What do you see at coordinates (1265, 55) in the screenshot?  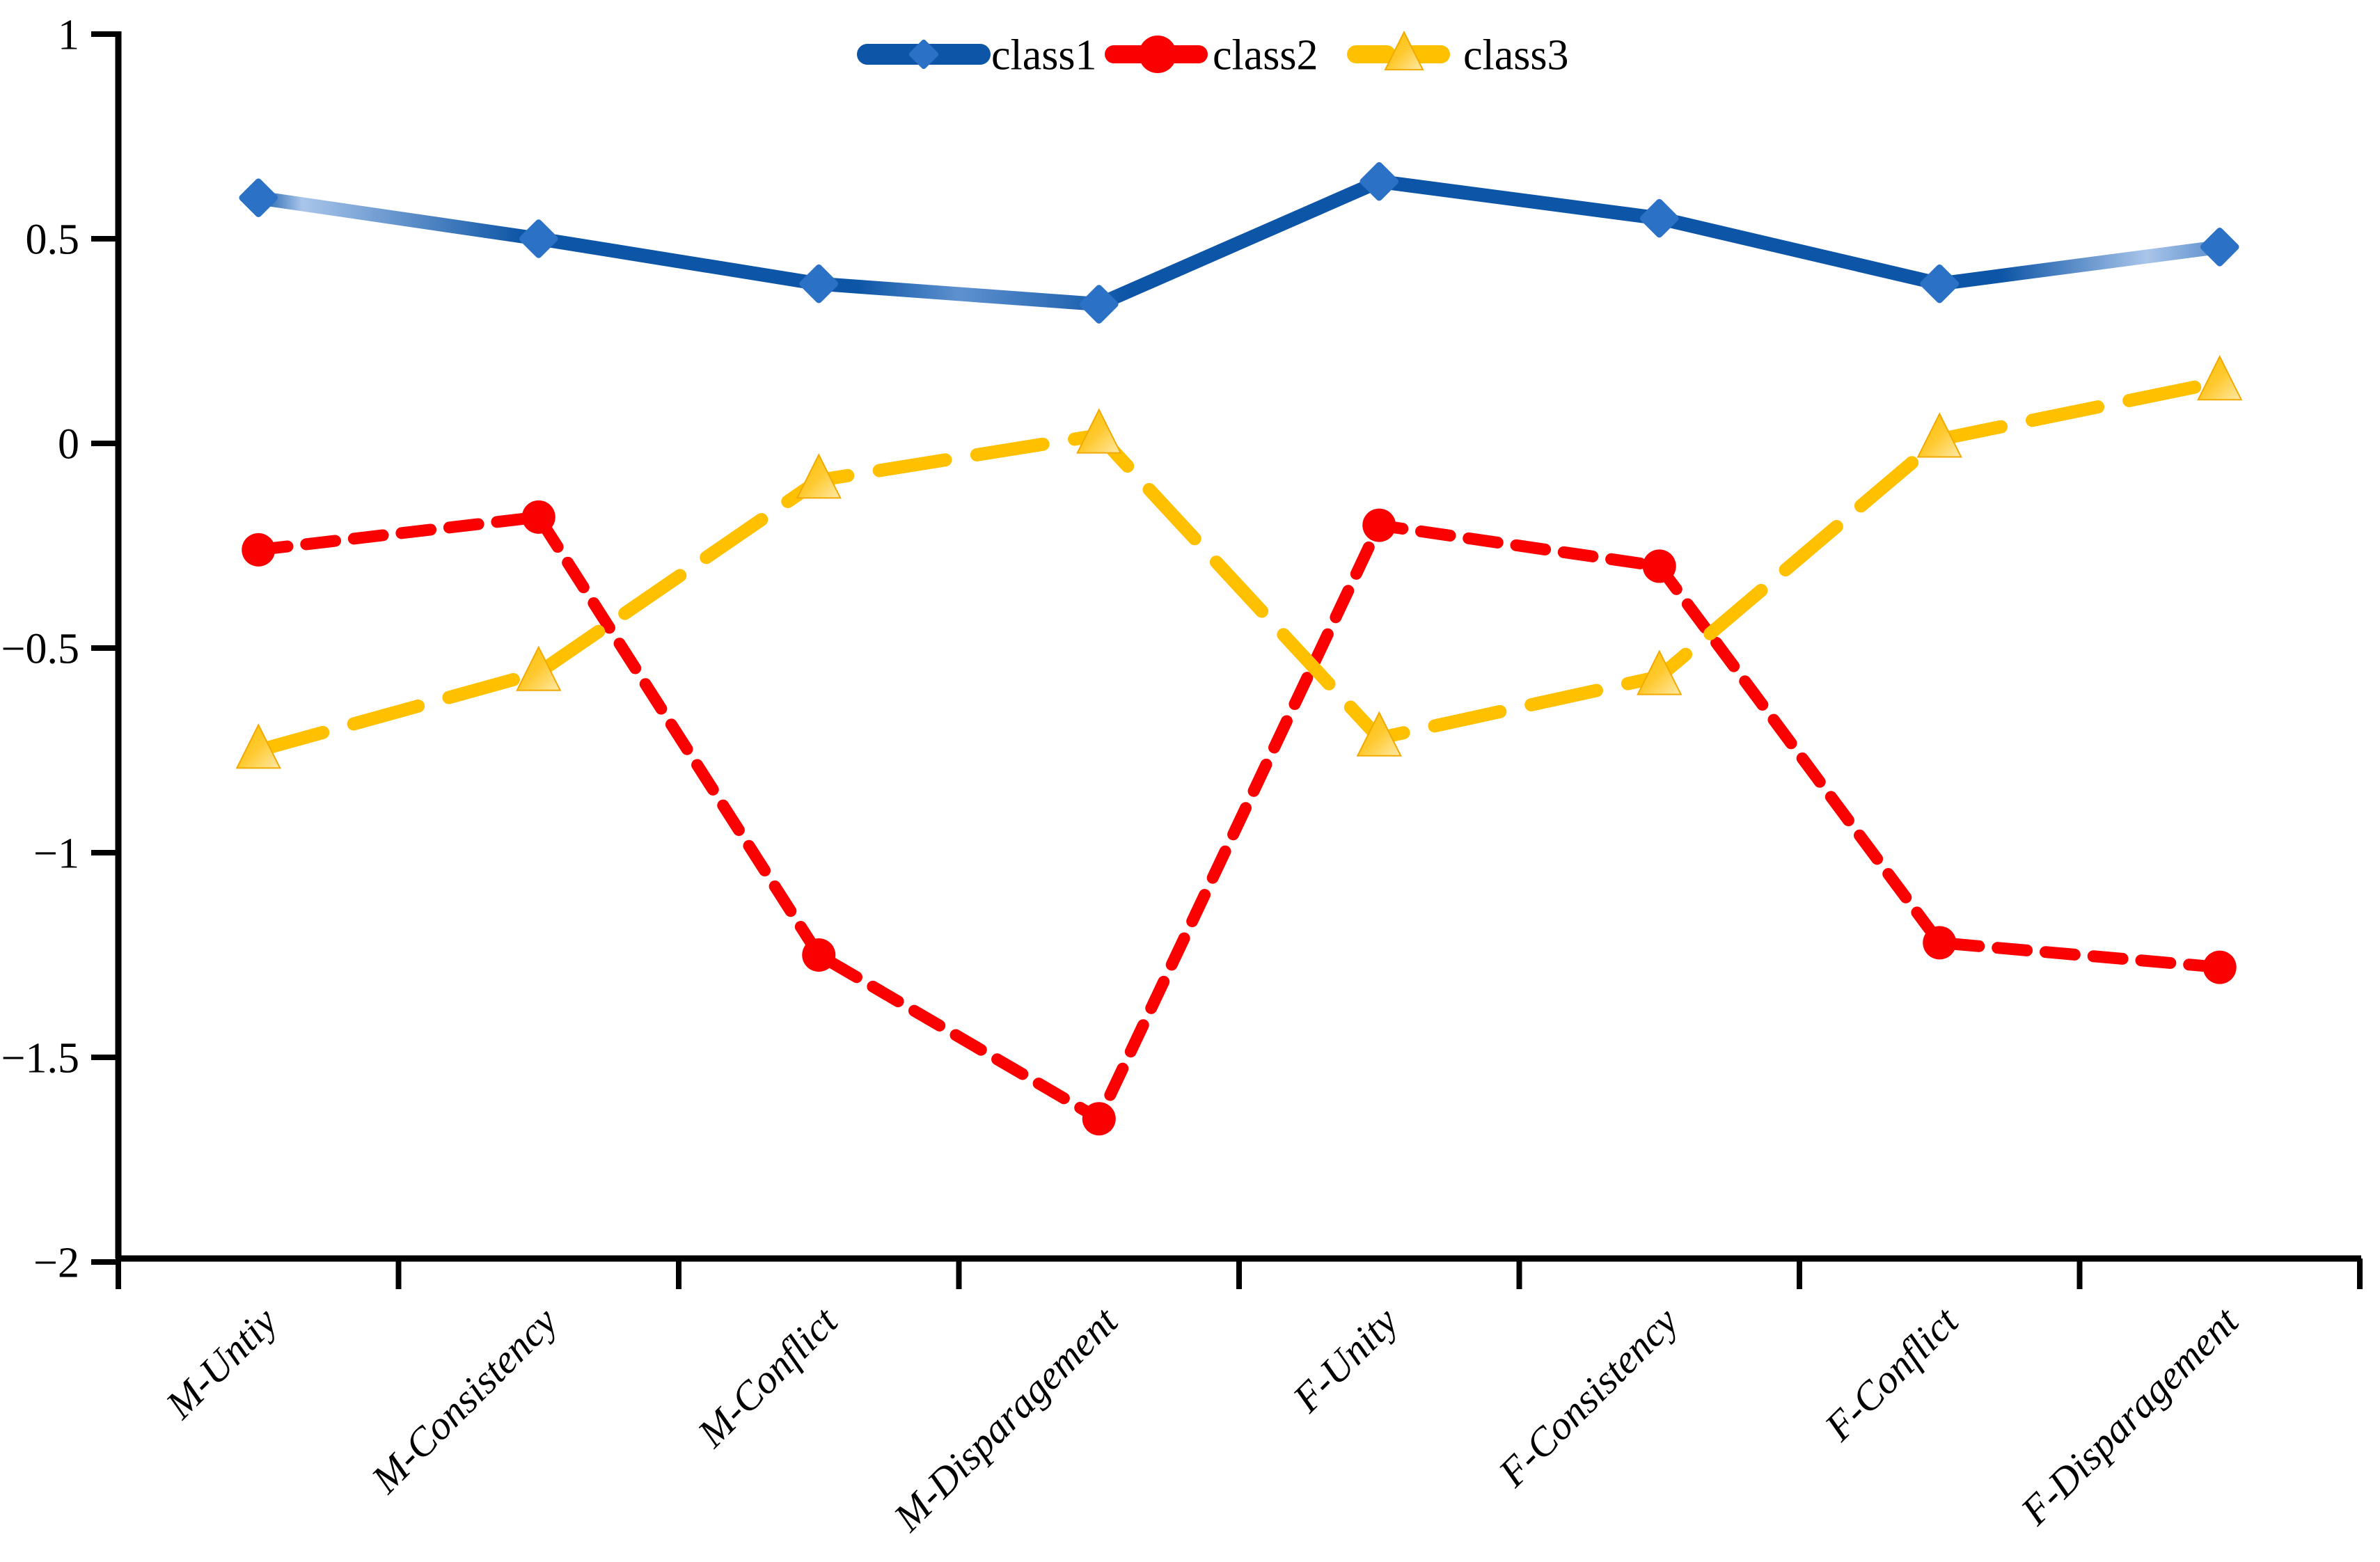 I see `legend-label-class2: class2` at bounding box center [1265, 55].